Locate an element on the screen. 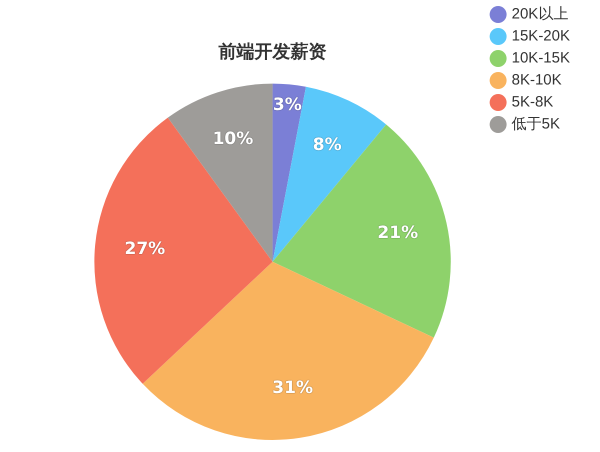 Image resolution: width=600 pixels, height=452 pixels. legend-label: 低于5K is located at coordinates (536, 124).